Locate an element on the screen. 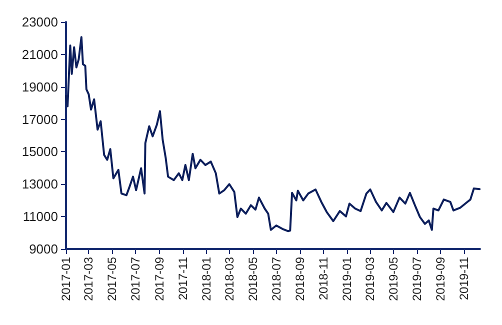 The image size is (502, 325). x-tick-label: 2019-03 is located at coordinates (369, 279).